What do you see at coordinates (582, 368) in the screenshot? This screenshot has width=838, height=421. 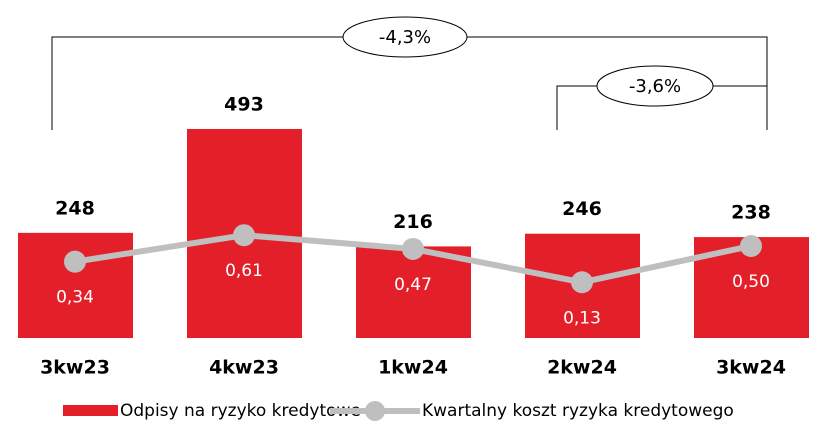 I see `x-tick-label: 2kw24` at bounding box center [582, 368].